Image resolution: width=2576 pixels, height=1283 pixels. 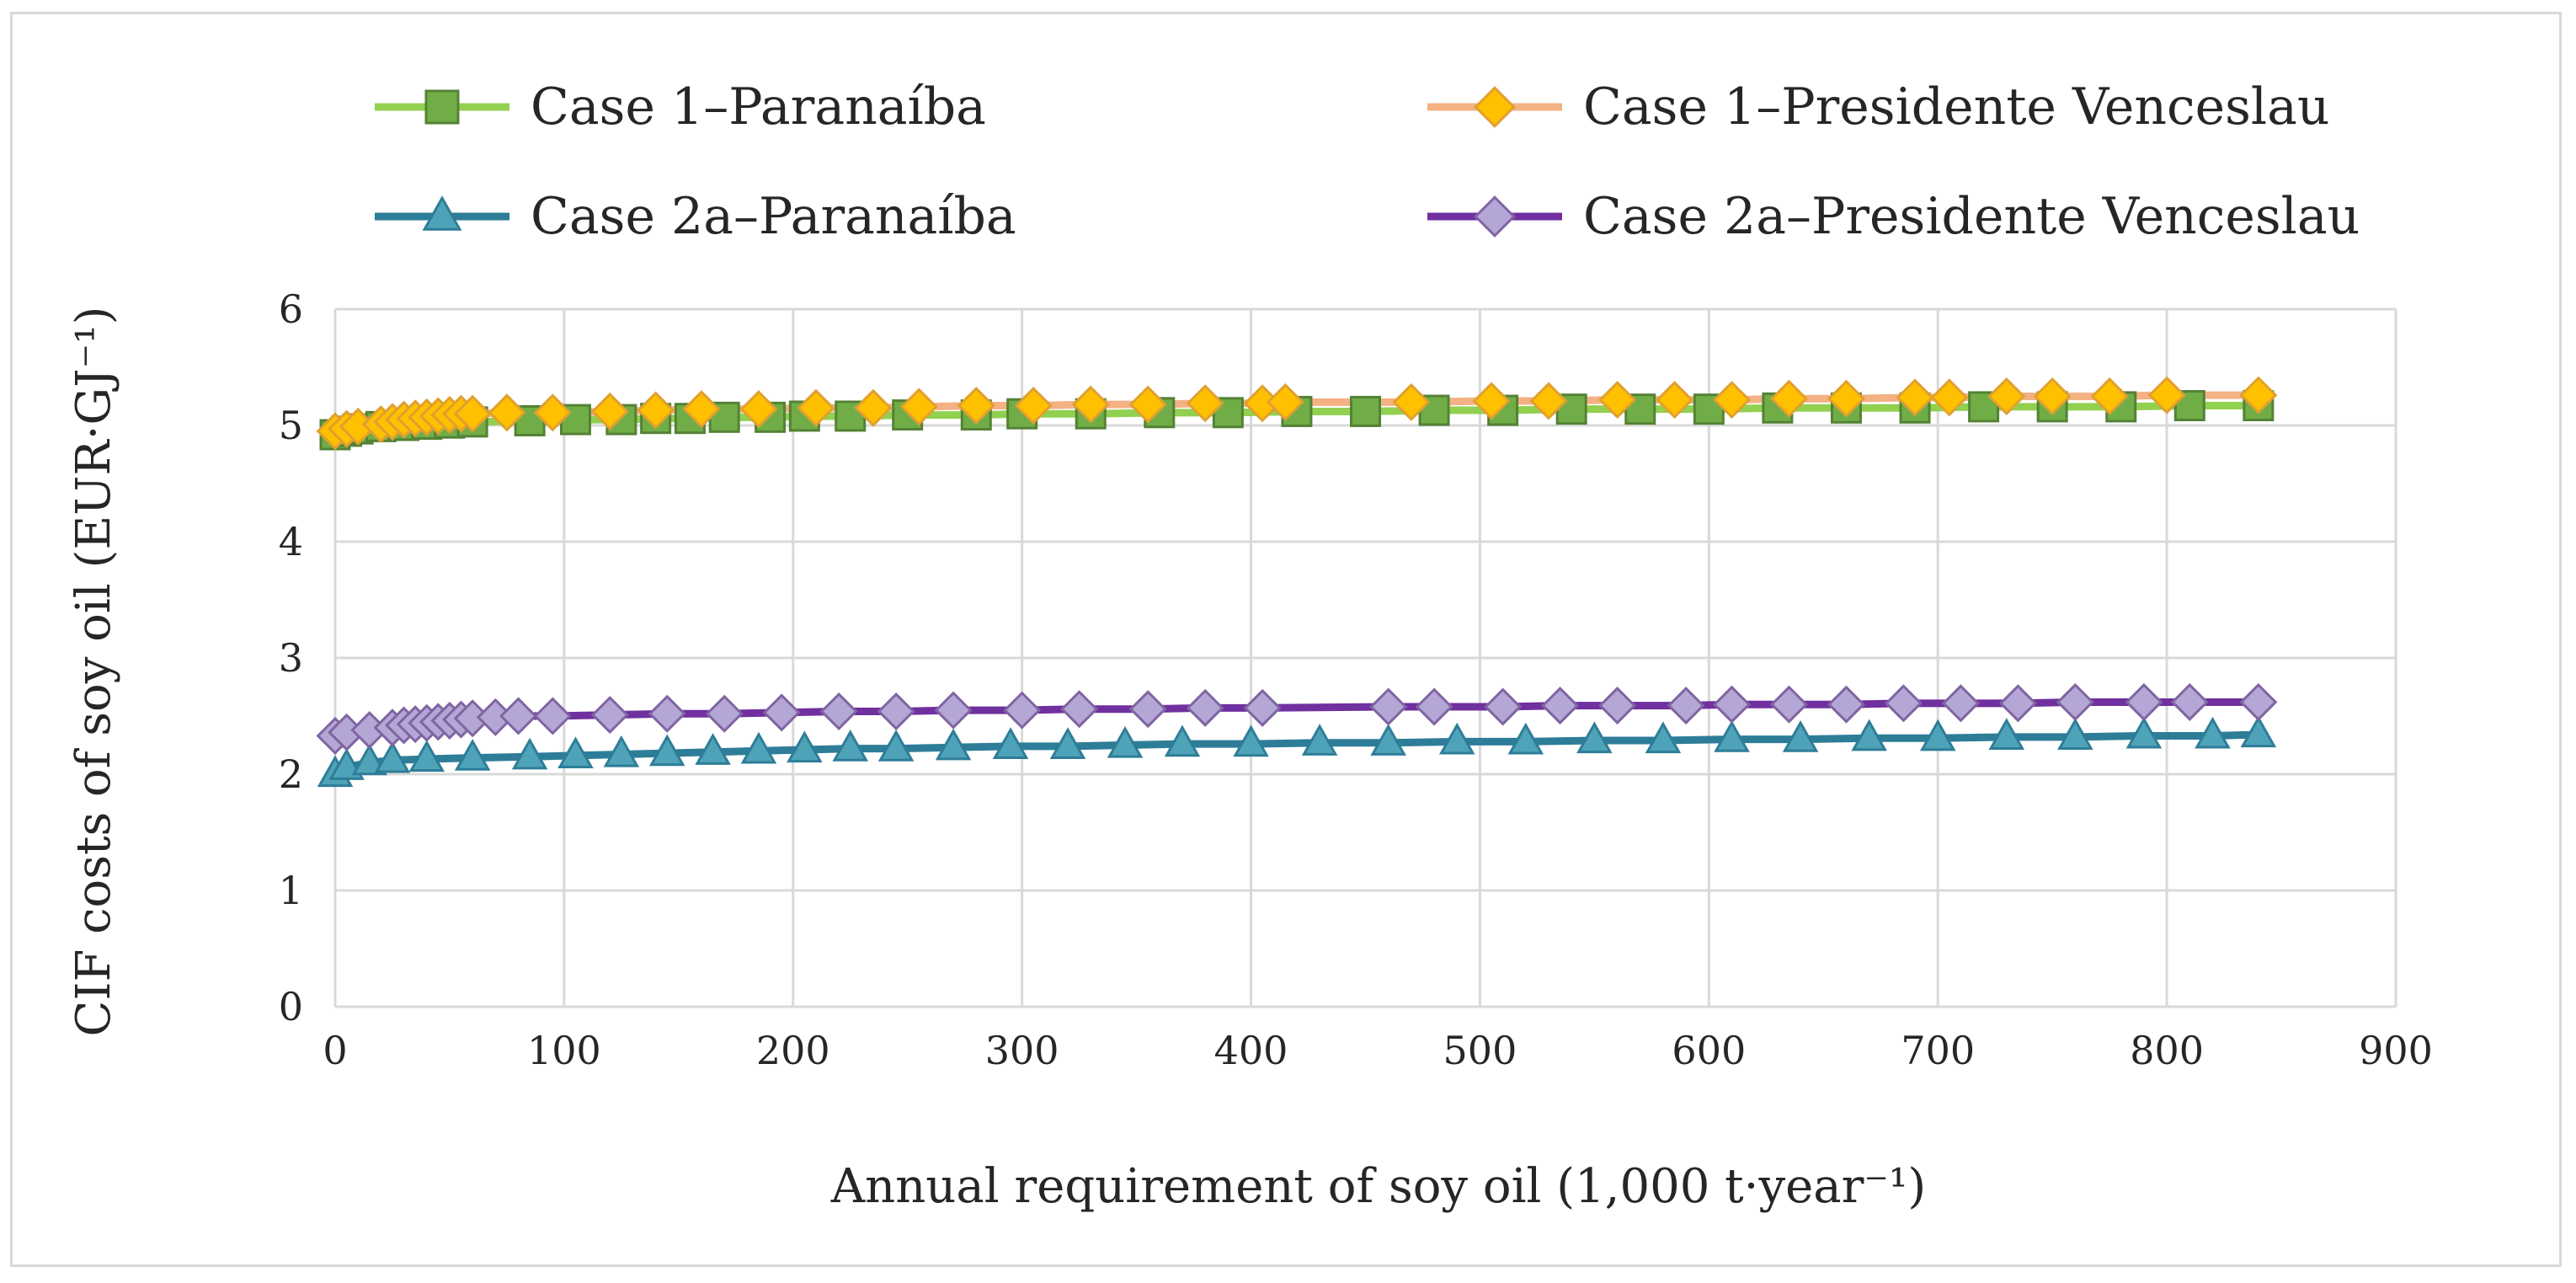 I want to click on y-tick-label: 5, so click(x=291, y=426).